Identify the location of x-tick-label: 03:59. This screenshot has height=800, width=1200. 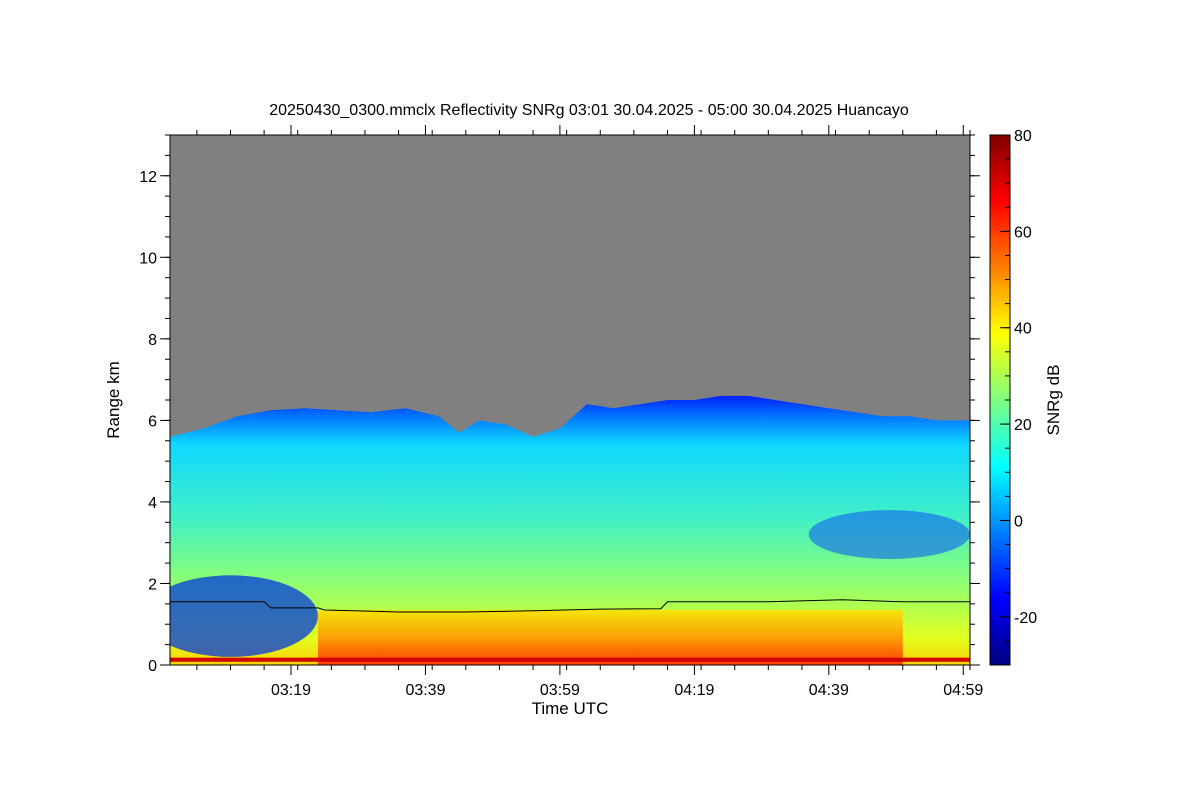
(560, 690).